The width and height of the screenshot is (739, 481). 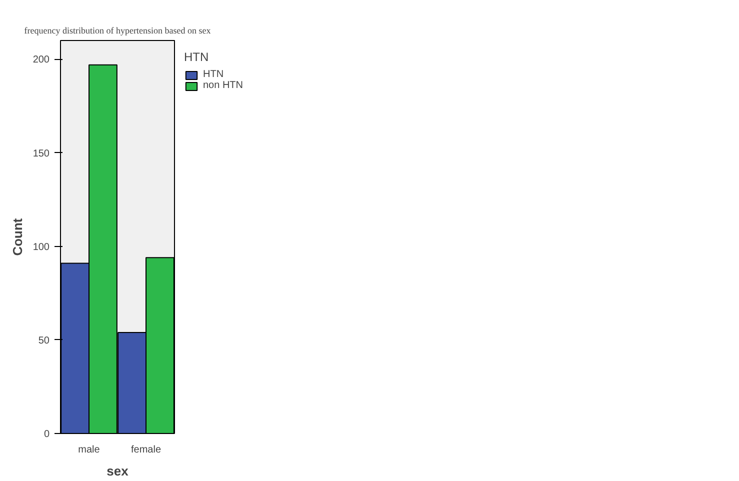 What do you see at coordinates (41, 247) in the screenshot?
I see `y-tick-label: 100` at bounding box center [41, 247].